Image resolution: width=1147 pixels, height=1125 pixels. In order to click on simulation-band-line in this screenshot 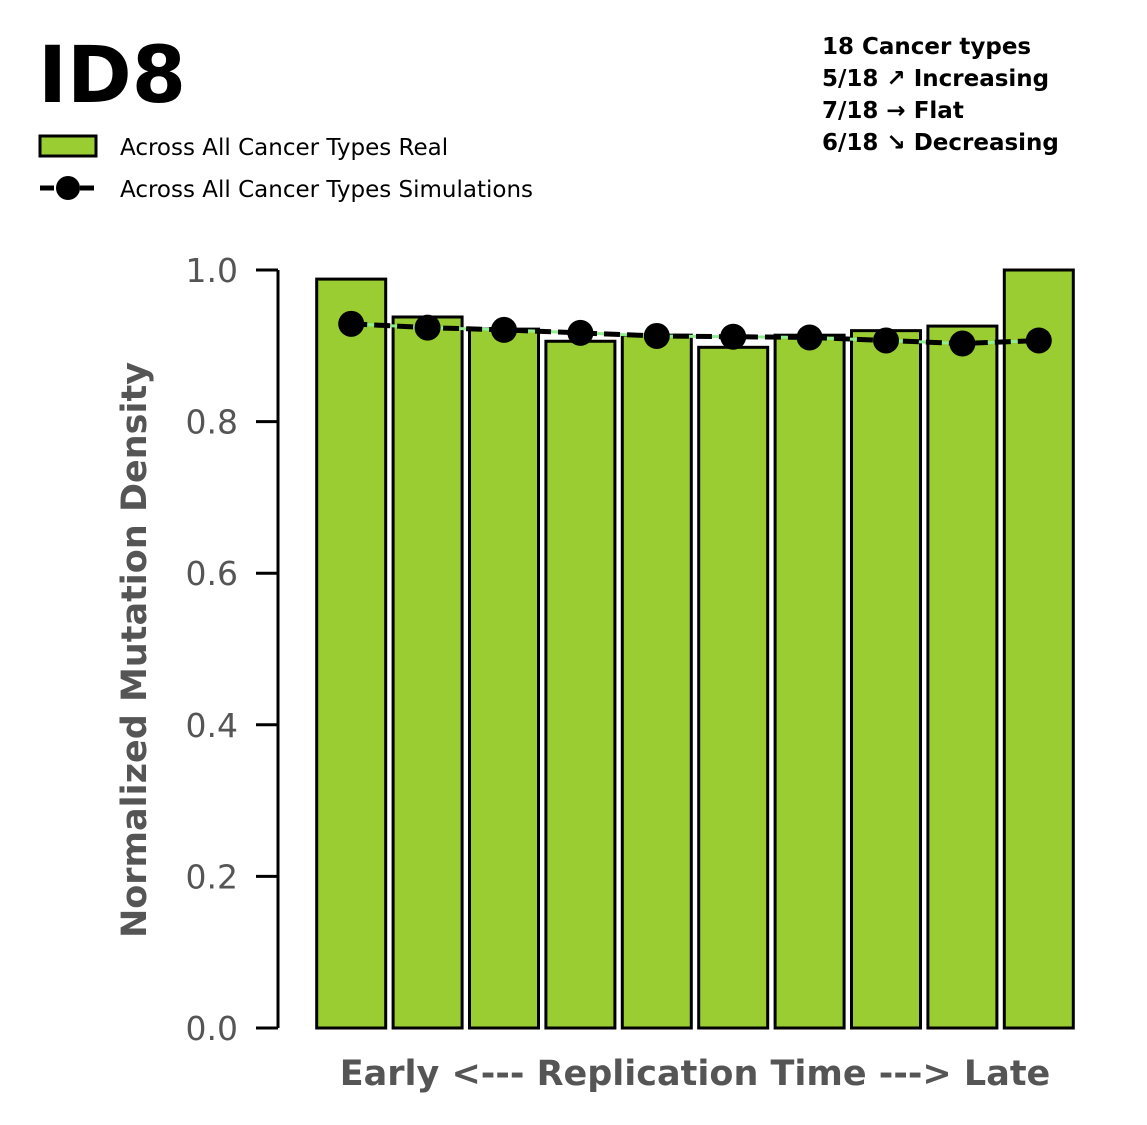, I will do `click(695, 334)`.